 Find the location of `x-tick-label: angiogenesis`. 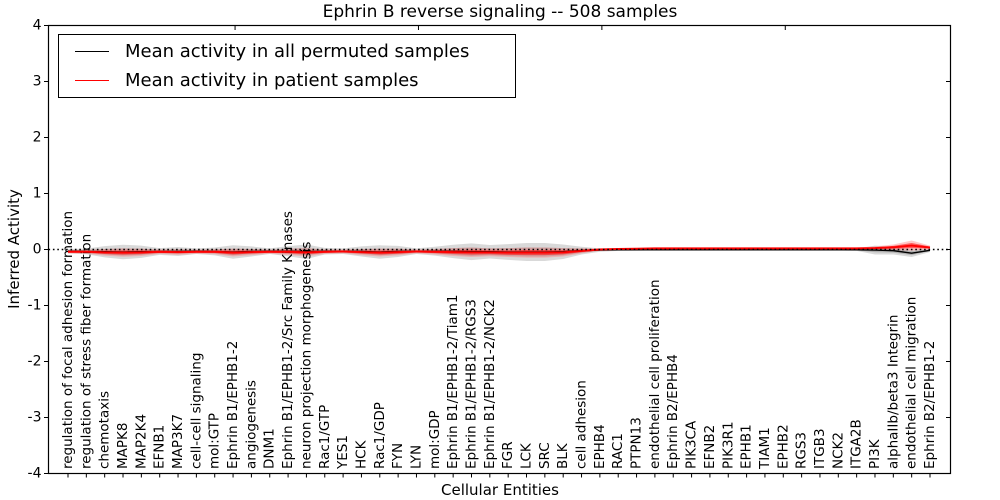

x-tick-label: angiogenesis is located at coordinates (251, 424).